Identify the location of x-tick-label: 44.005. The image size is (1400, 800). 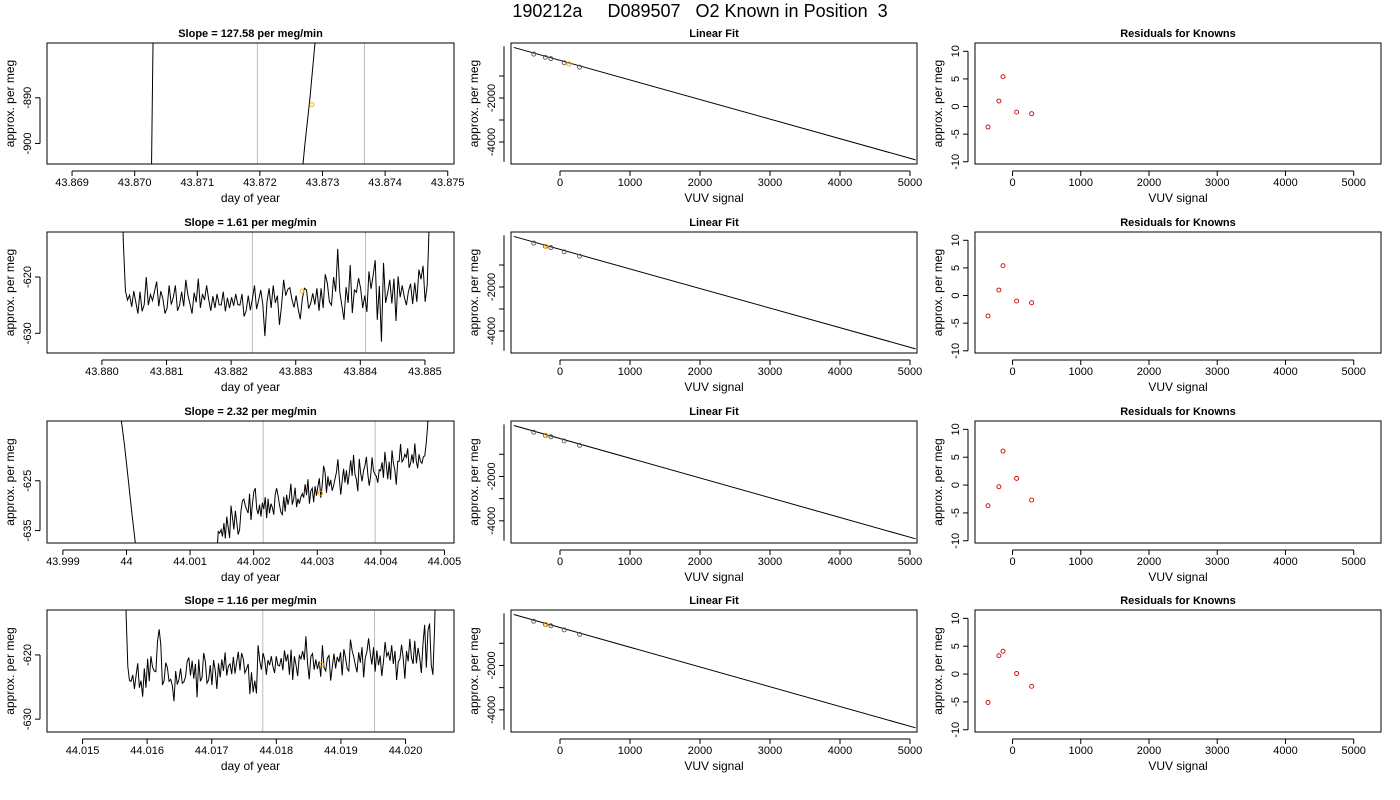
(445, 562).